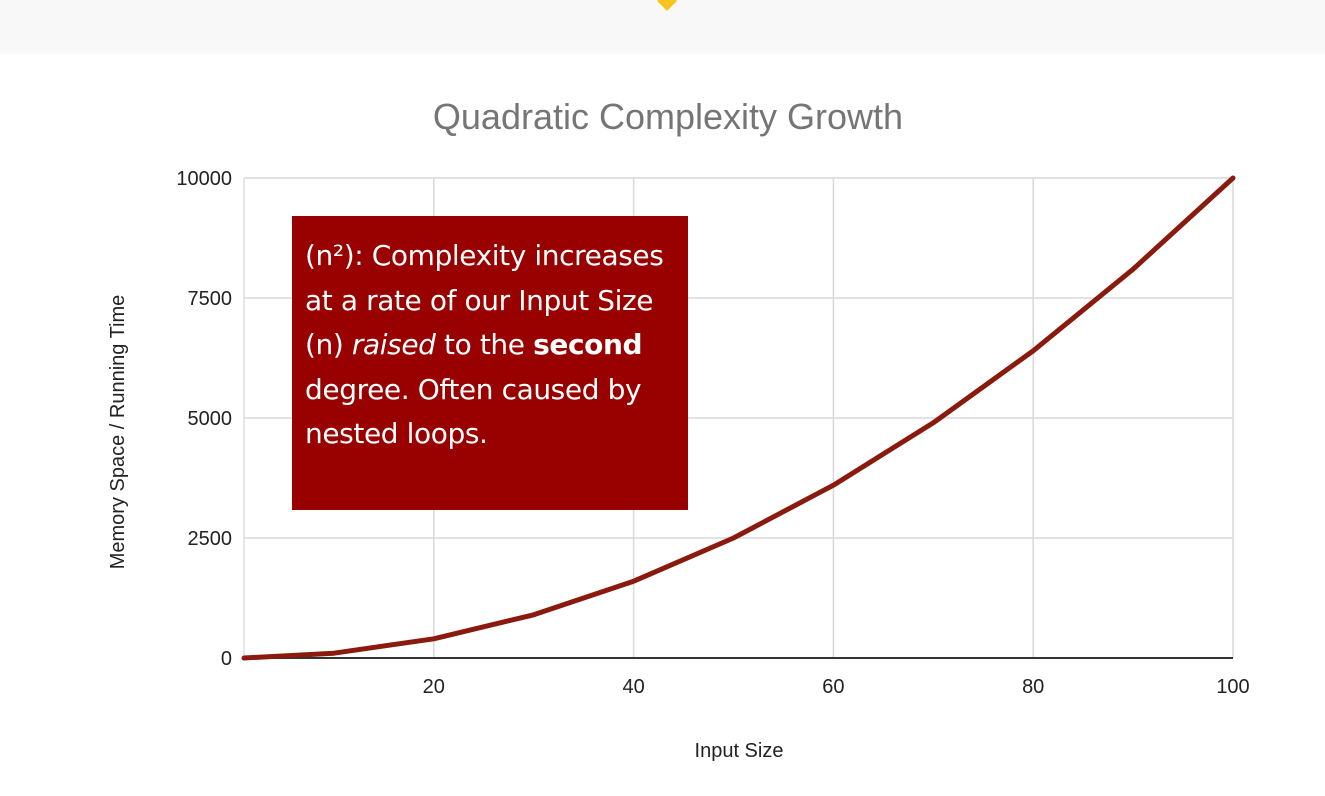 The width and height of the screenshot is (1325, 796). I want to click on y-axis-label: Memory Space / Running Time, so click(118, 432).